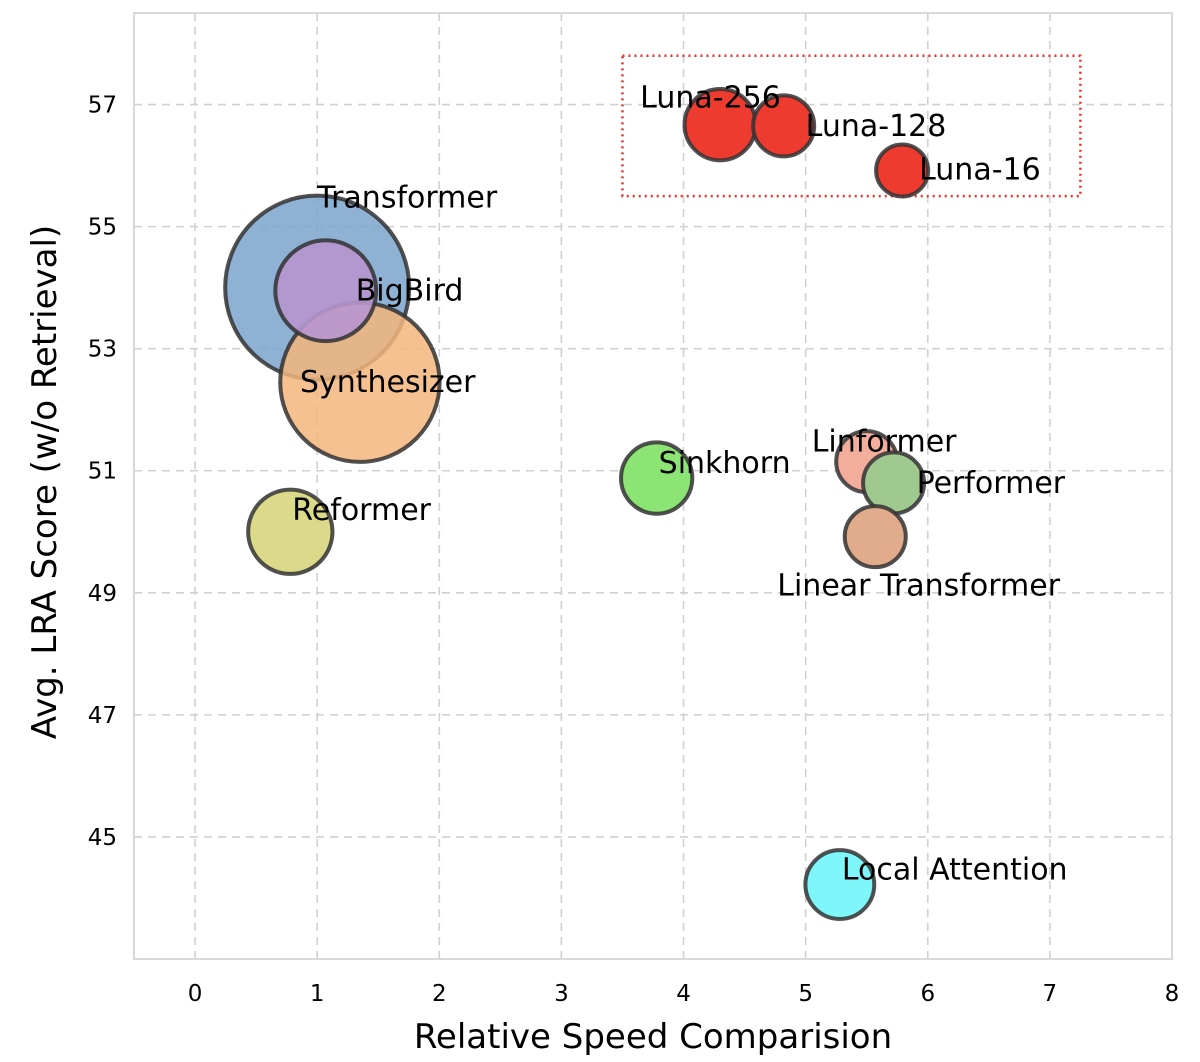 The width and height of the screenshot is (1200, 1062). I want to click on label-linformer: Linformer, so click(884, 442).